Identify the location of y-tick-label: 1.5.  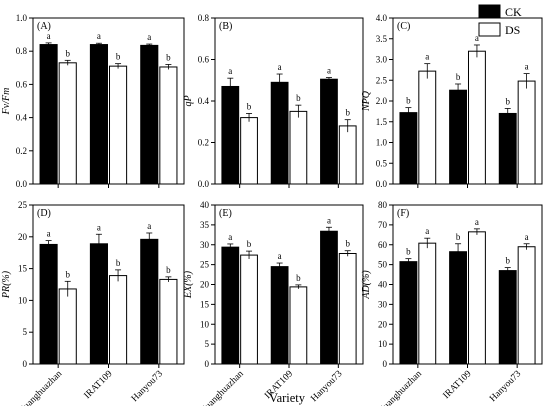
(382, 122).